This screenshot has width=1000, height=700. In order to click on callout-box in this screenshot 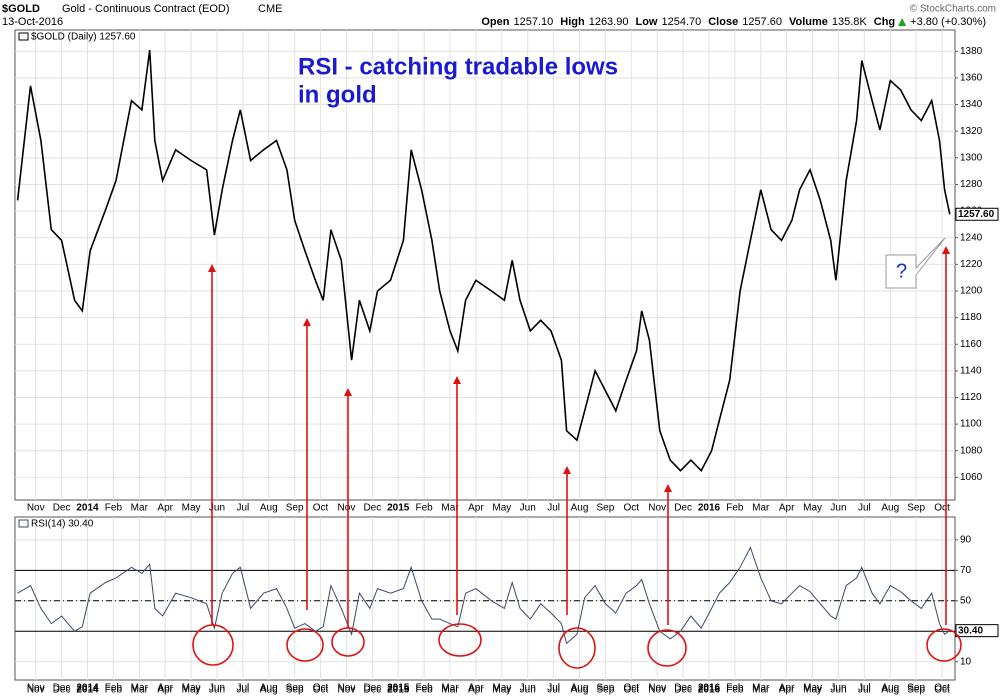, I will do `click(915, 263)`.